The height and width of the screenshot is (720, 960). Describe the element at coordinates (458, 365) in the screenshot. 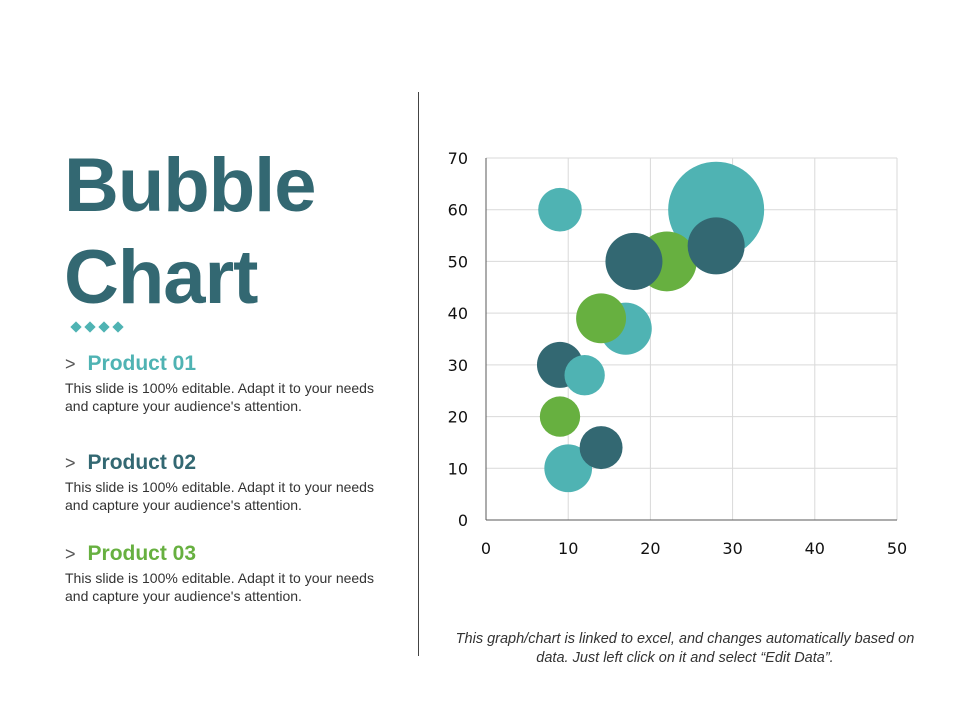

I see `y-tick-label: 30` at that location.